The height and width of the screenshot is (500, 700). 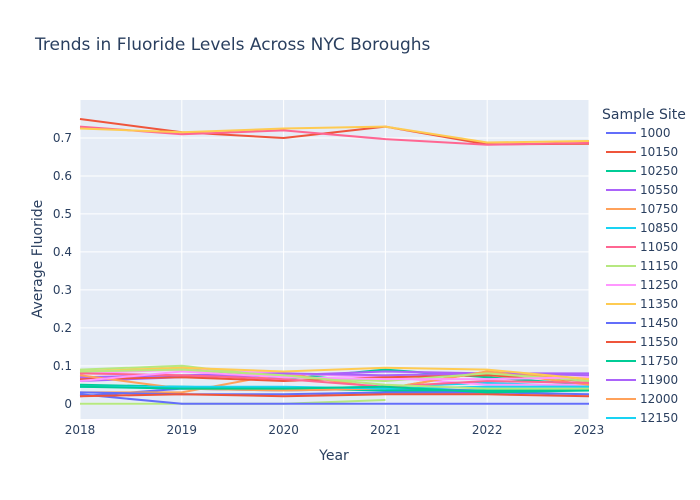 I want to click on y-tick-label: 0.4, so click(x=62, y=252).